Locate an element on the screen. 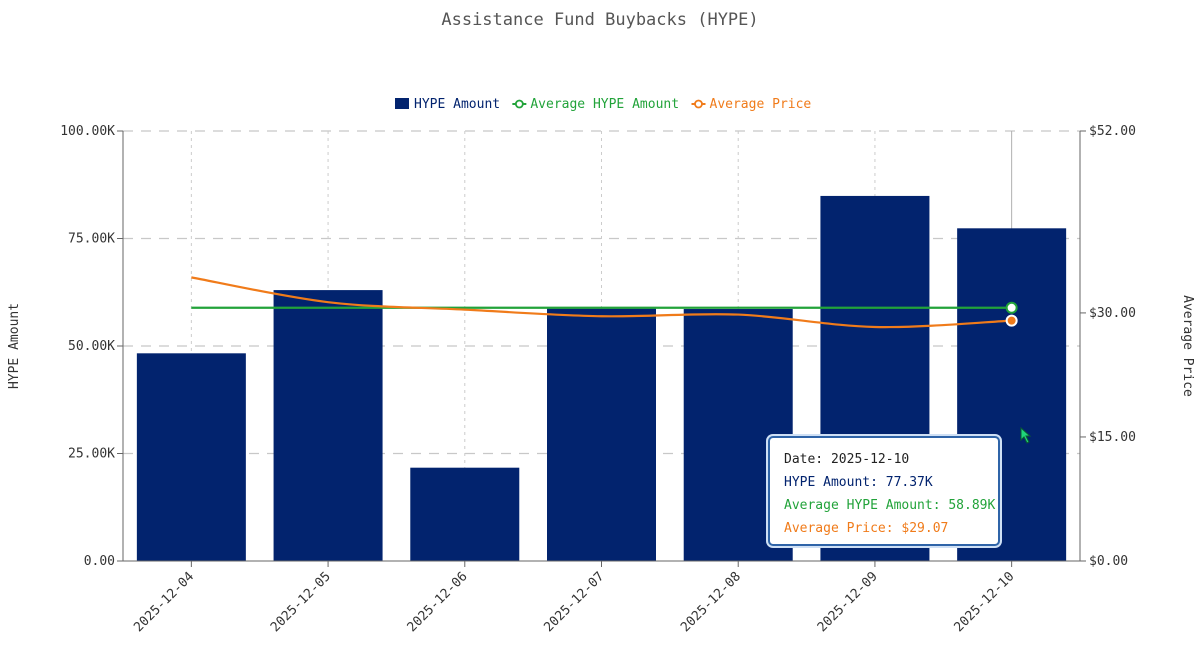 The image size is (1200, 657). legend-label: HYPE Amount is located at coordinates (457, 104).